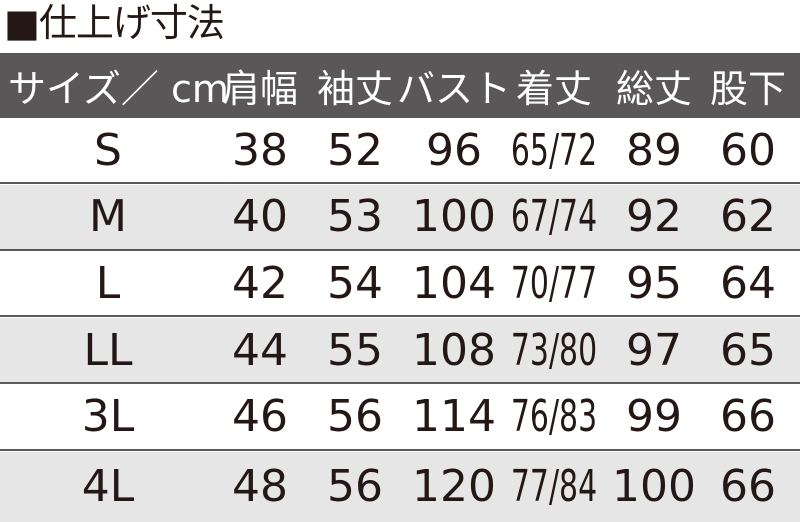 This screenshot has height=522, width=800. I want to click on cell-value: 99, so click(654, 417).